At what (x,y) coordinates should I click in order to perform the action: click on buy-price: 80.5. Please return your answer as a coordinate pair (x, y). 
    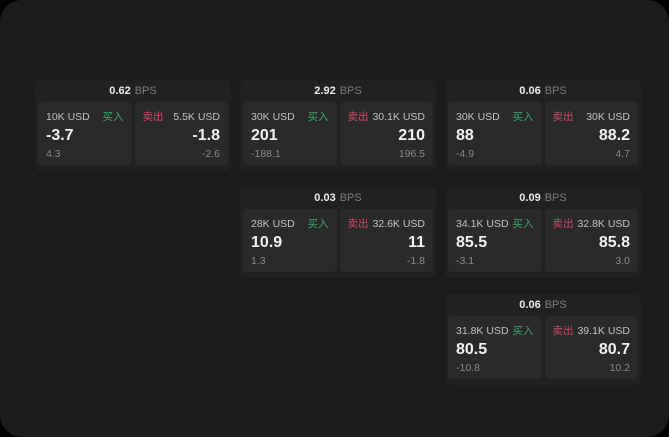
    Looking at the image, I should click on (472, 350).